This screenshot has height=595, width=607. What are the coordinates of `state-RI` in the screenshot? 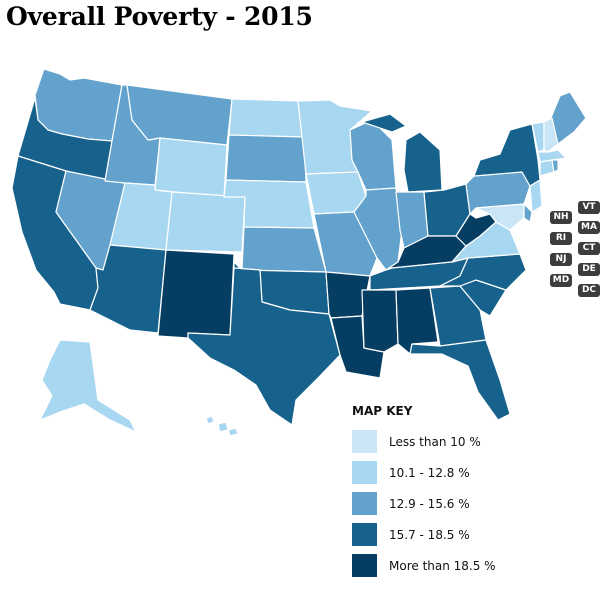 It's located at (555, 166).